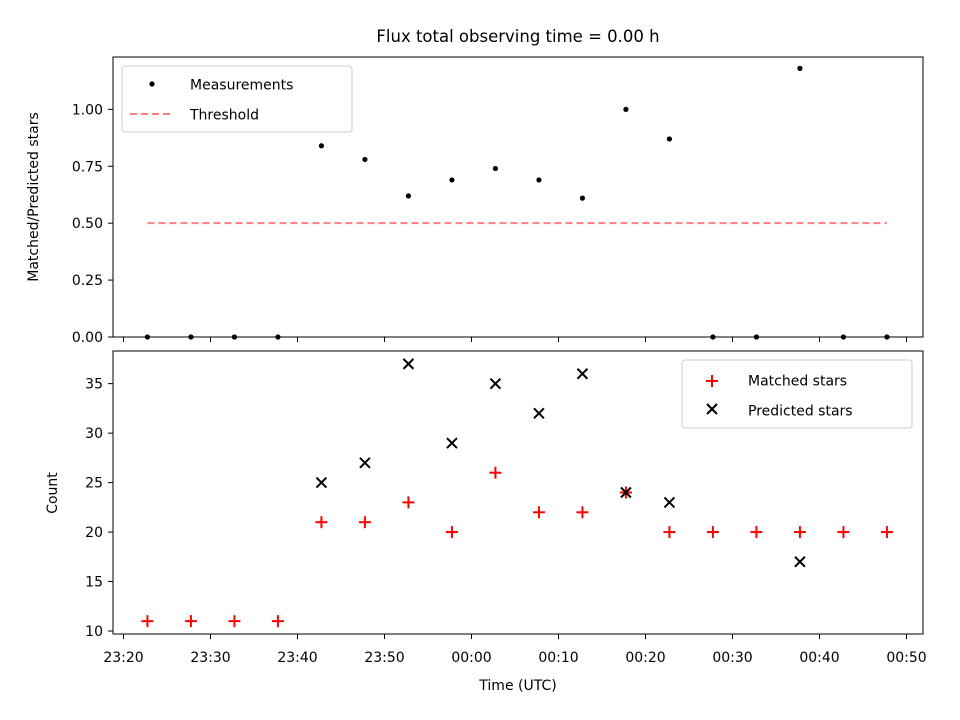  Describe the element at coordinates (819, 658) in the screenshot. I see `x-tick-label-8: 00:40` at that location.